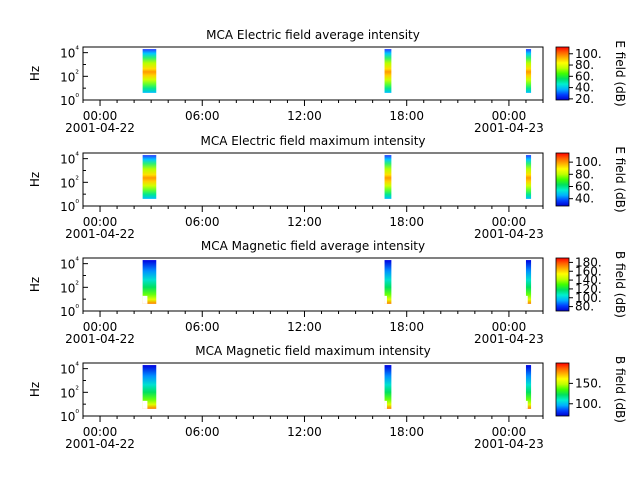 The image size is (640, 484). Describe the element at coordinates (588, 271) in the screenshot. I see `colorbar-tick-label: 160.` at that location.